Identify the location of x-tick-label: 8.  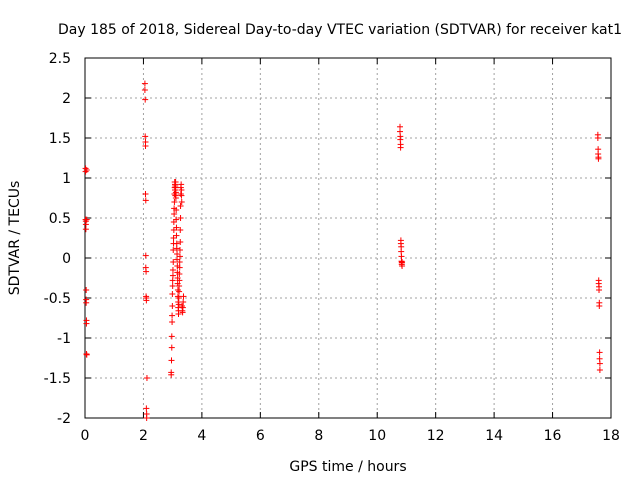
(318, 436).